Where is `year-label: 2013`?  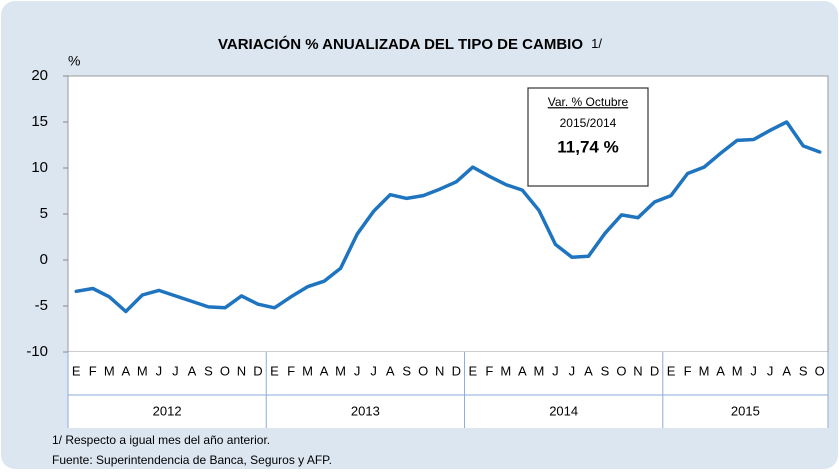
year-label: 2013 is located at coordinates (365, 410).